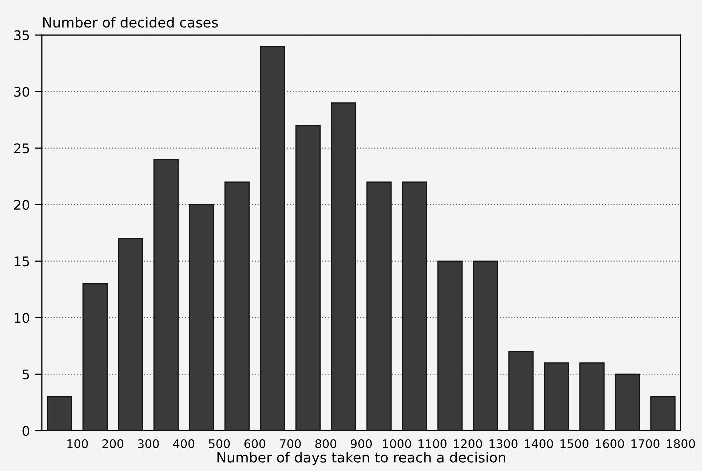 The image size is (702, 471). What do you see at coordinates (113, 444) in the screenshot?
I see `x-tick-label: 200` at bounding box center [113, 444].